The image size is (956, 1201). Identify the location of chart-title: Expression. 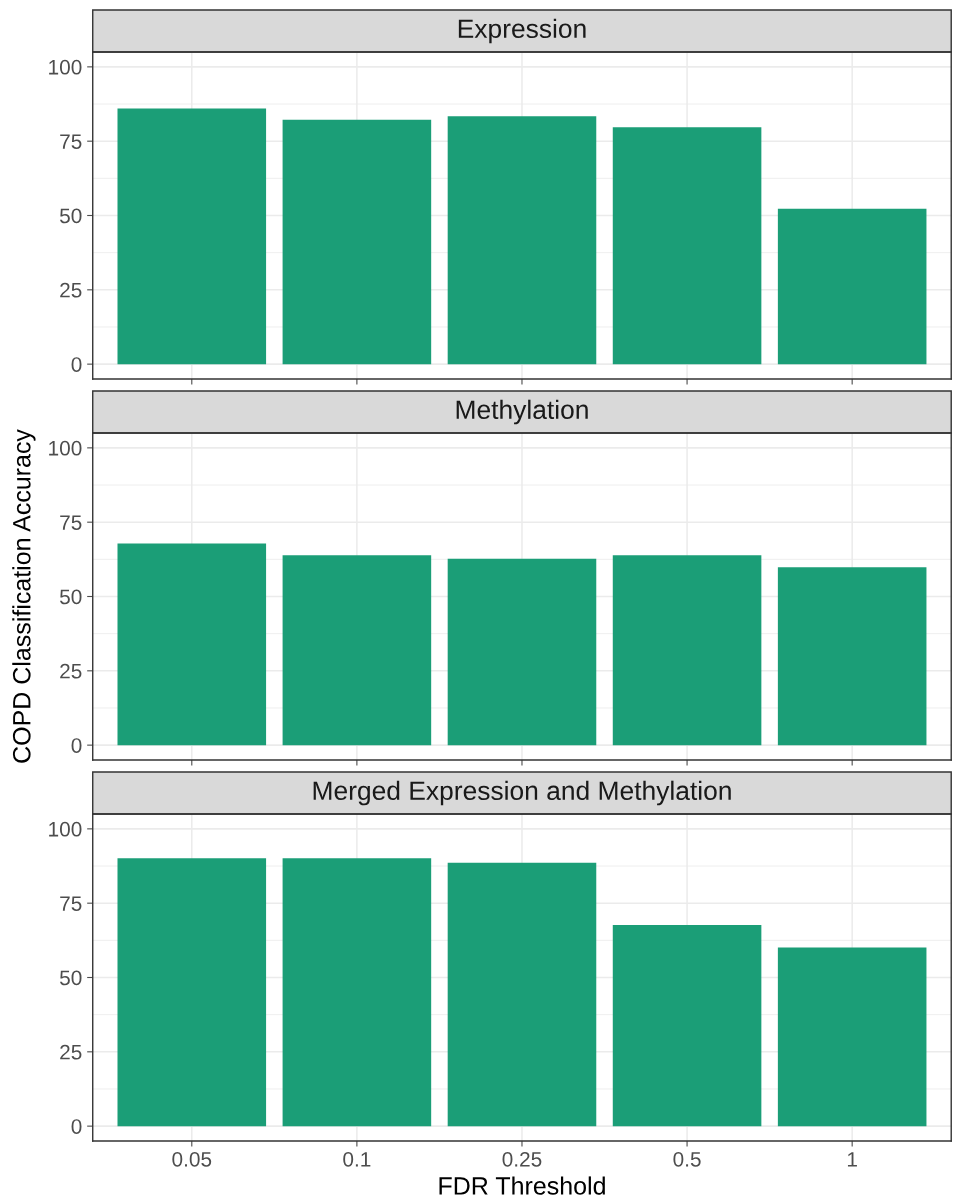
(522, 31).